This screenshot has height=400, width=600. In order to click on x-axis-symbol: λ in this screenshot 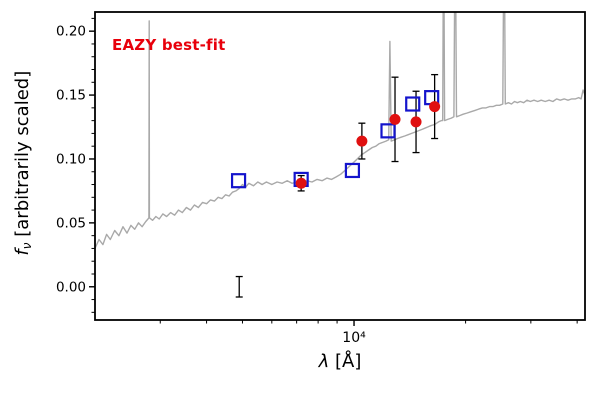, I will do `click(324, 361)`.